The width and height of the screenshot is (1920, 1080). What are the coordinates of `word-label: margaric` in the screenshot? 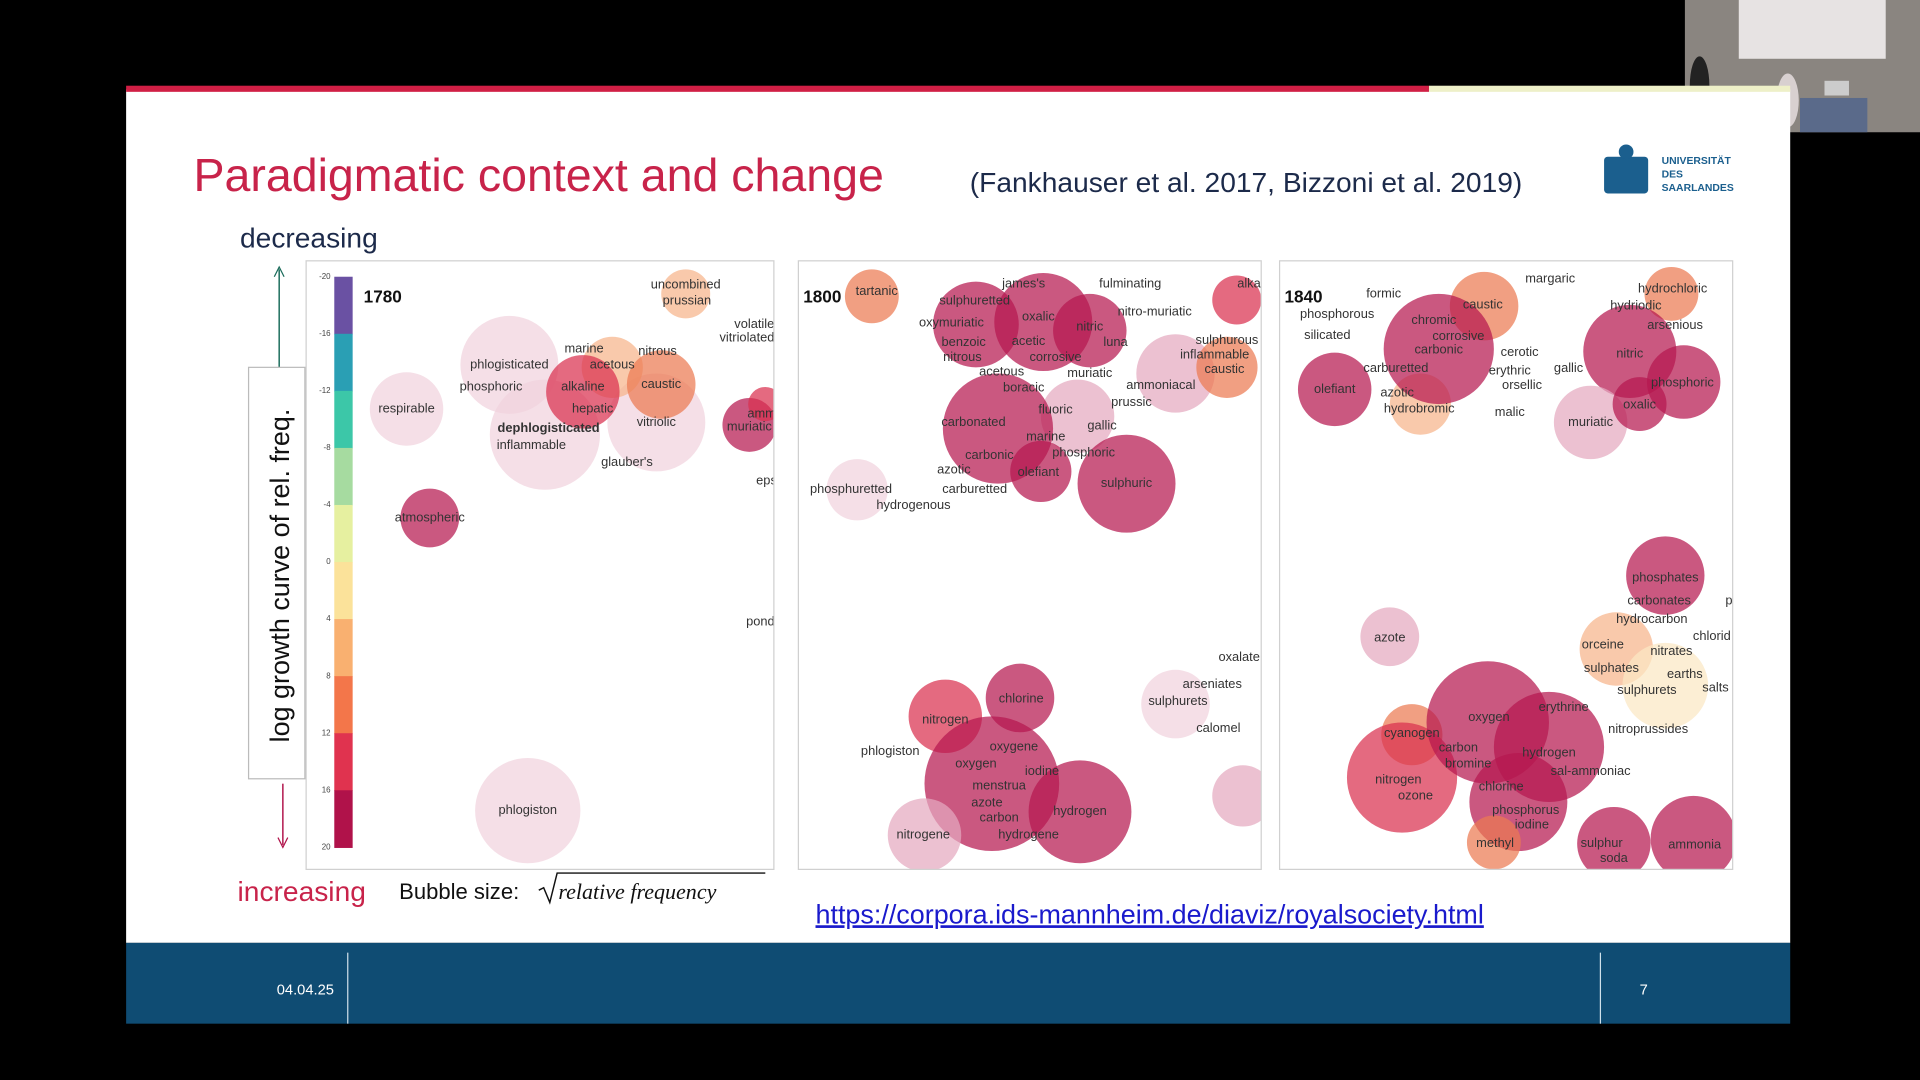 It's located at (1550, 278).